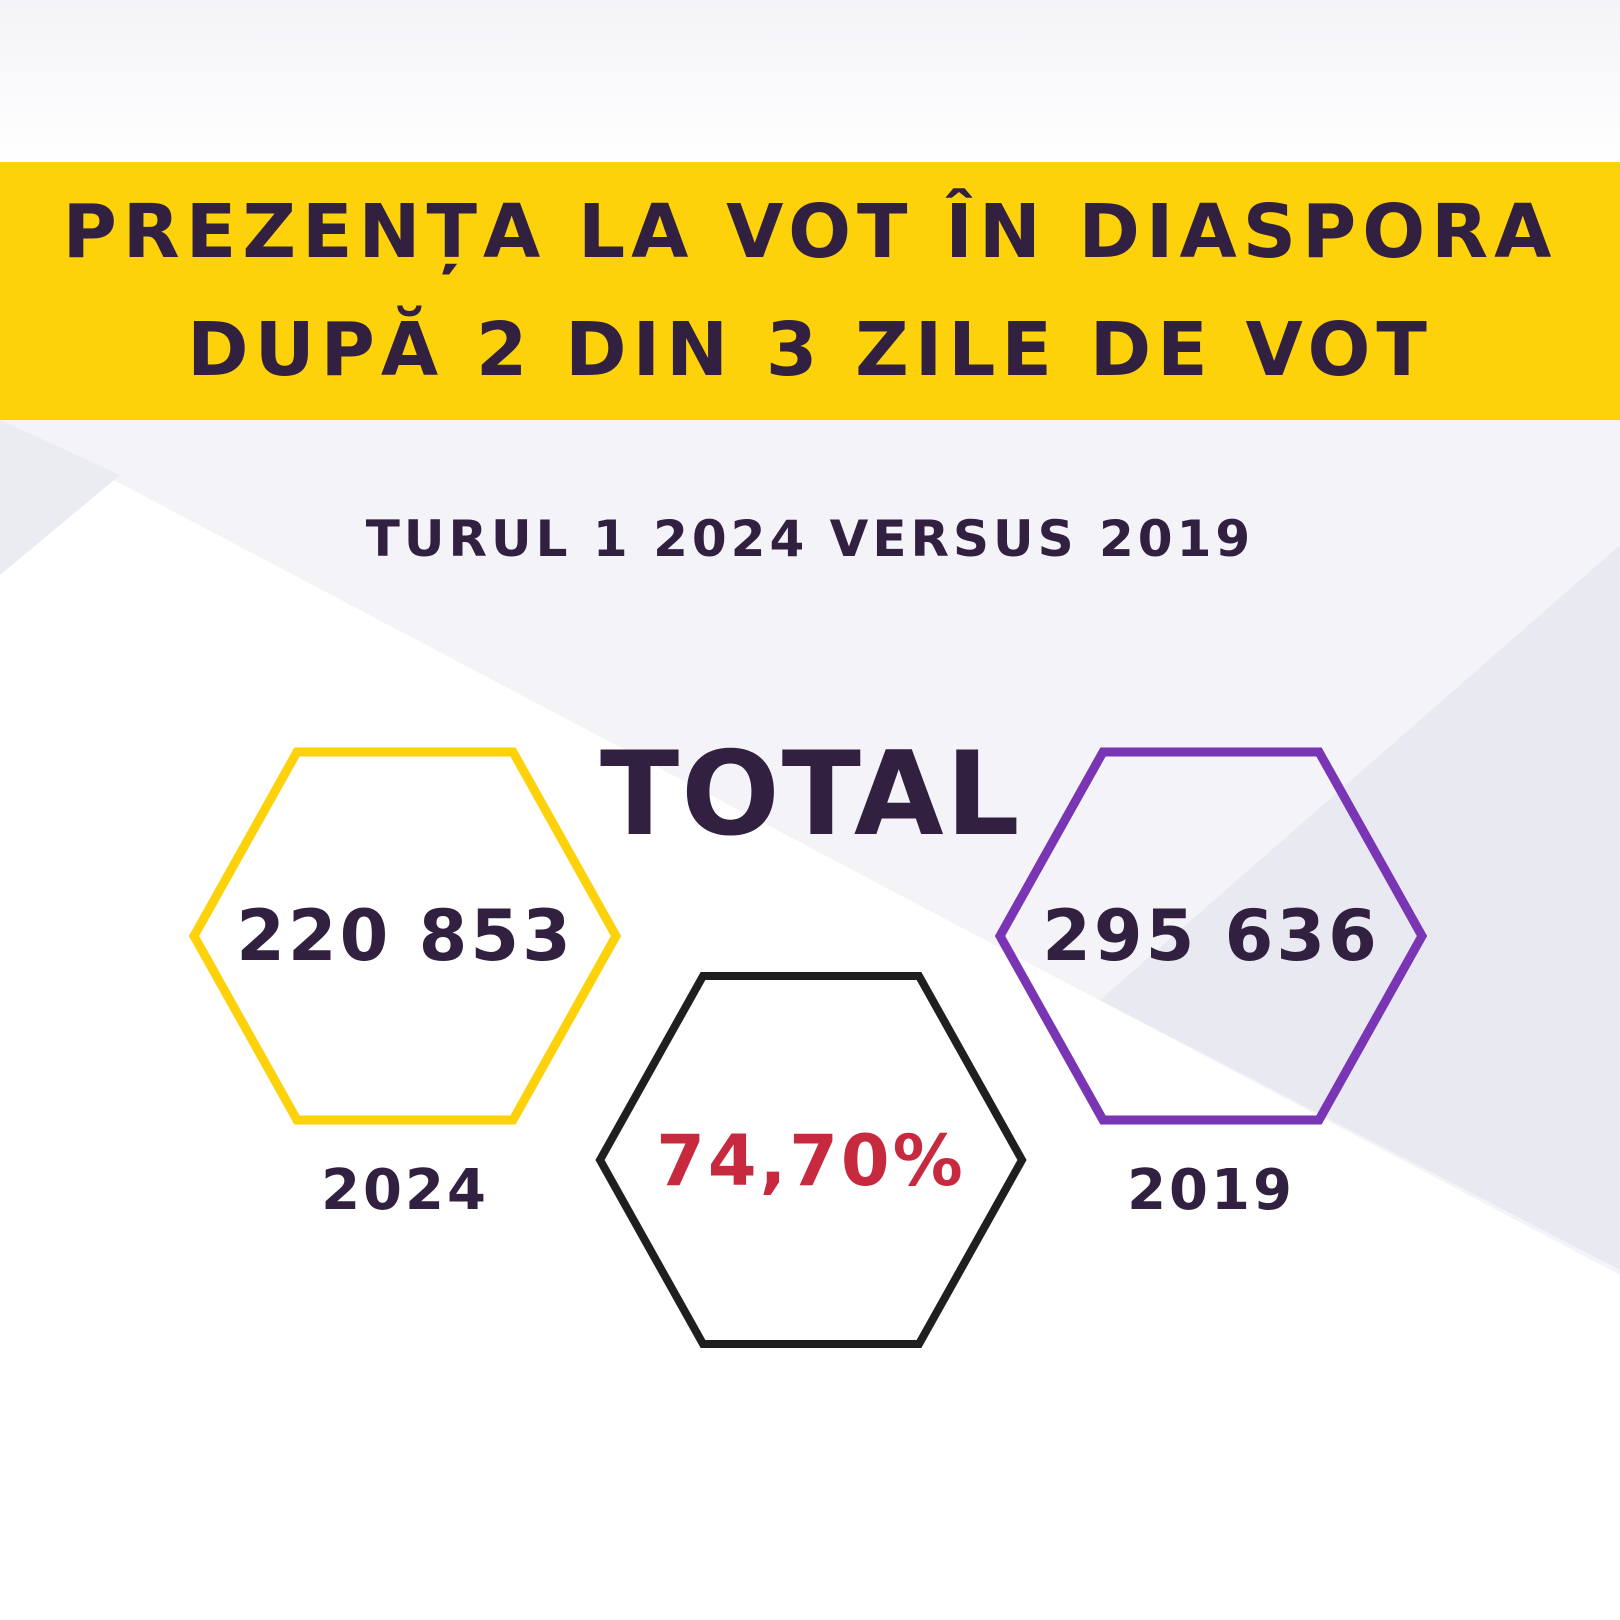  Describe the element at coordinates (810, 350) in the screenshot. I see `title-line-2: DUPĂ 2 DIN 3 ZILE DE VOT` at that location.